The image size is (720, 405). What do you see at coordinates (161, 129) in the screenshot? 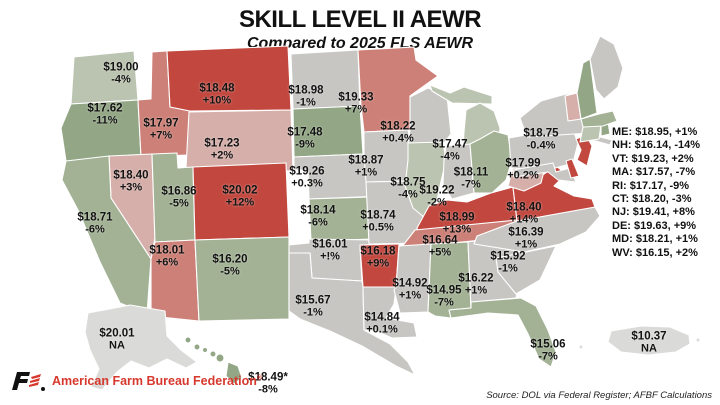
I see `state-label-ID: $17.97 +7%` at bounding box center [161, 129].